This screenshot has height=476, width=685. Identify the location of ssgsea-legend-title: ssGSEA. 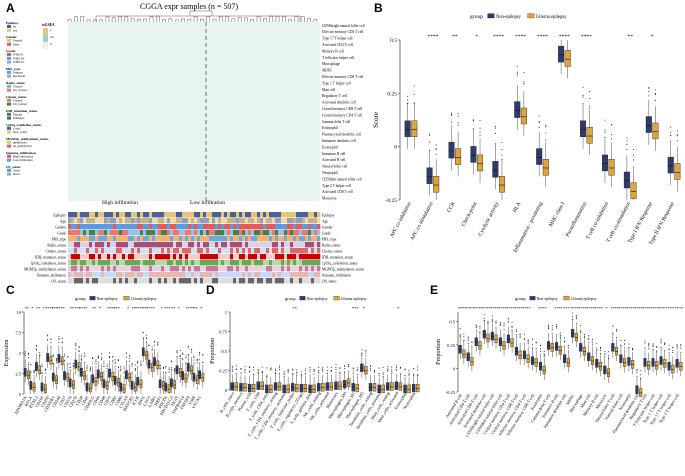
(48, 25).